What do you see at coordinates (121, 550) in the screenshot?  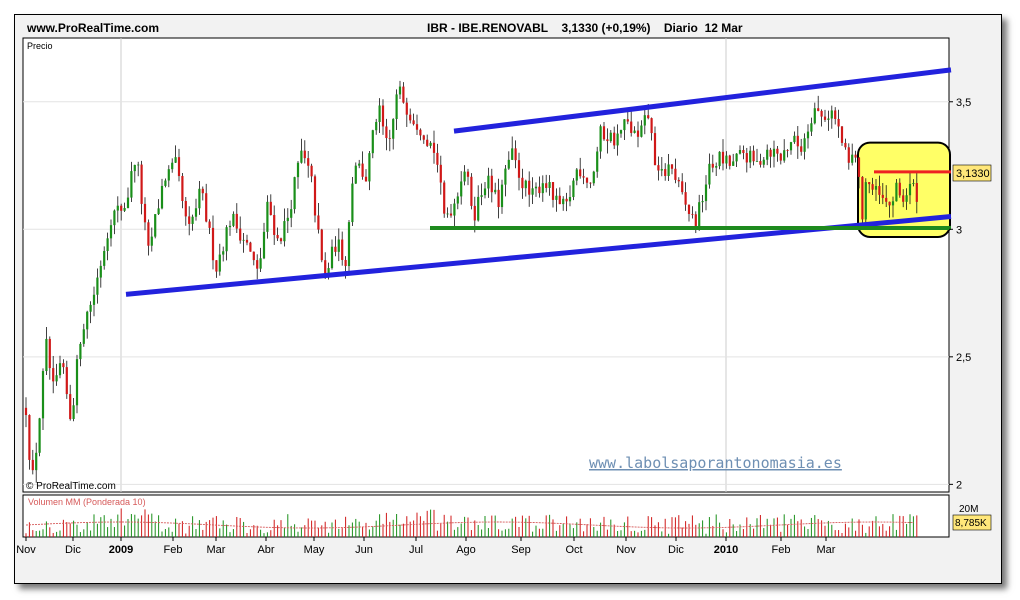 I see `x-tick-label: 2009` at bounding box center [121, 550].